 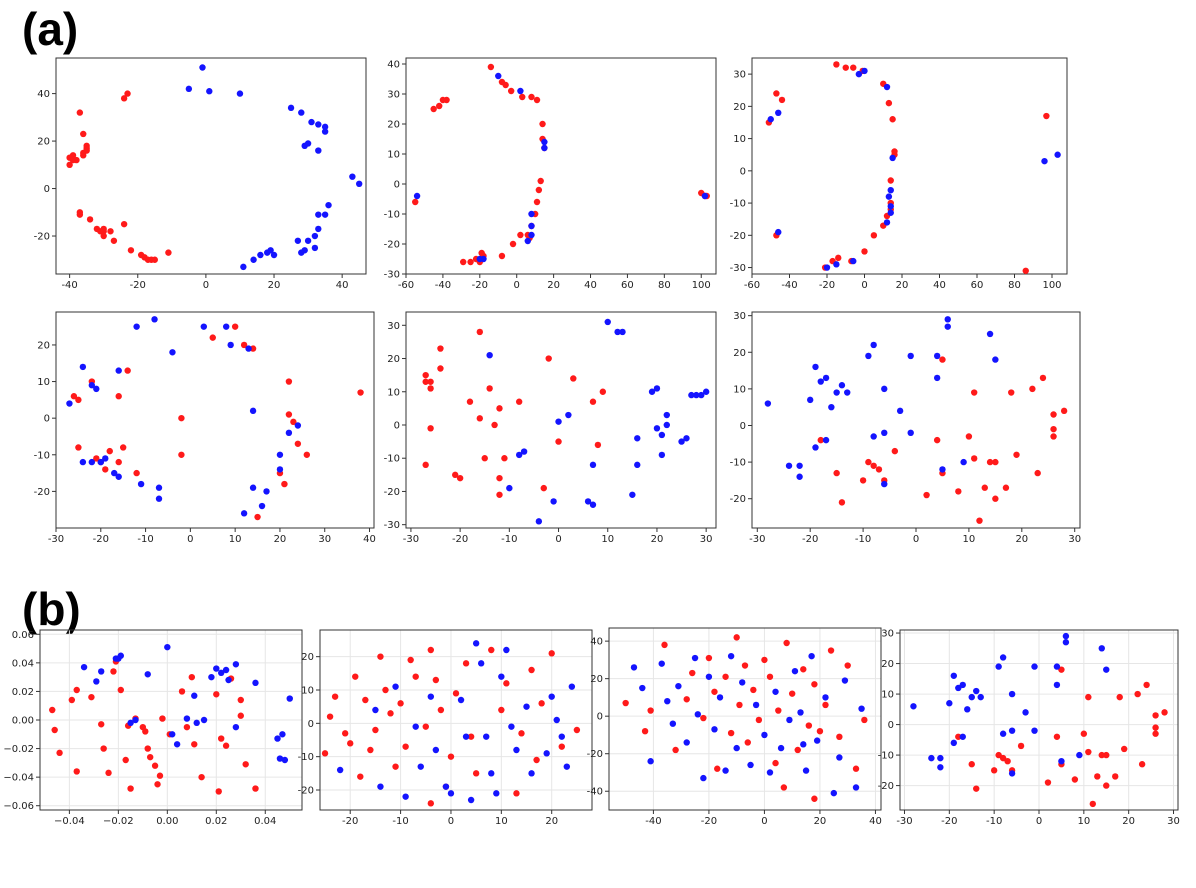 What do you see at coordinates (738, 268) in the screenshot?
I see `y-tick-label: -30` at bounding box center [738, 268].